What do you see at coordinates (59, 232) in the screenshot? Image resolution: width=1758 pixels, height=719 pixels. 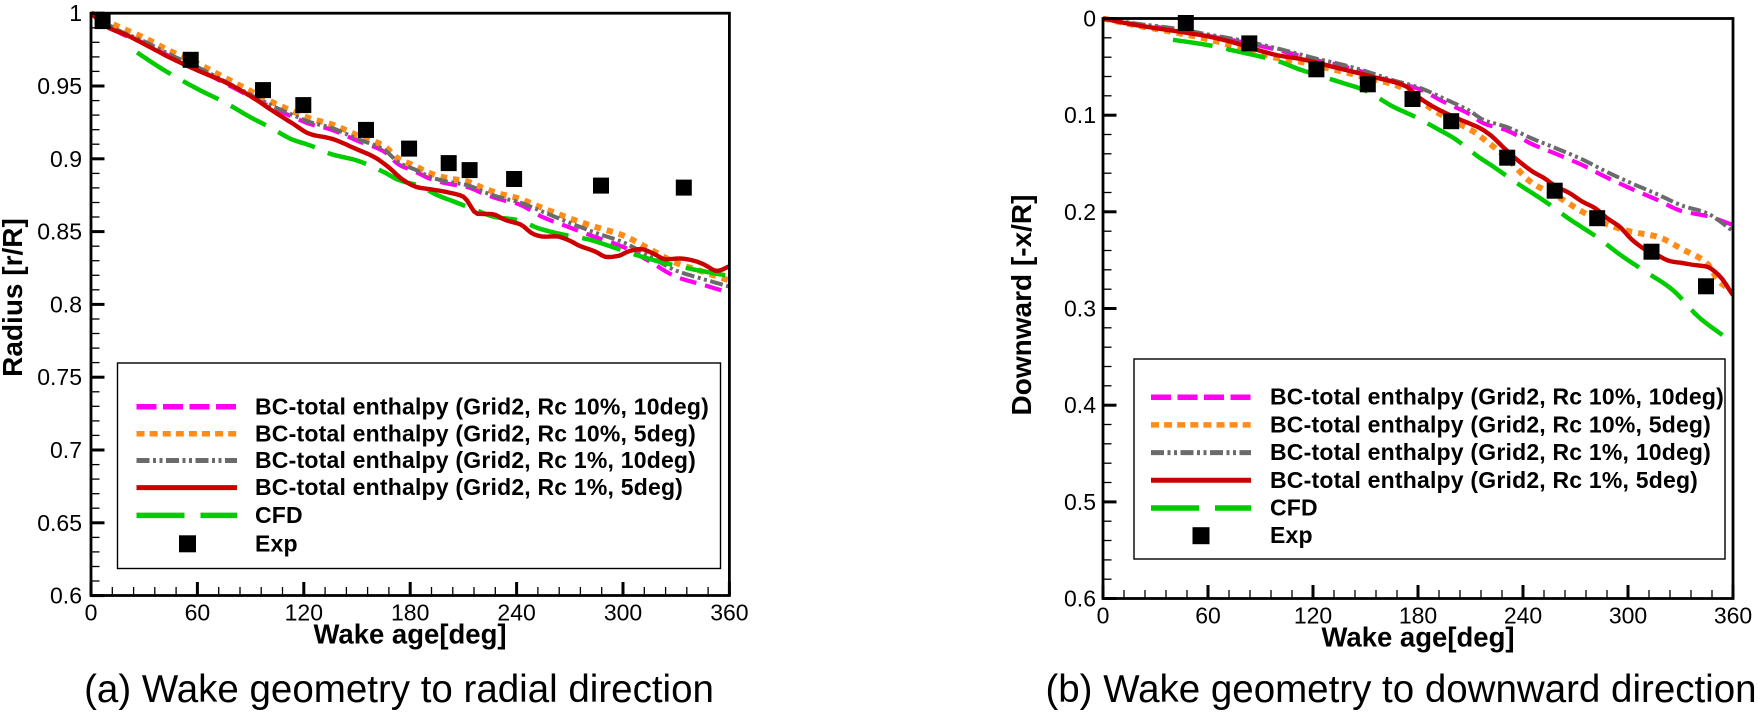 I see `svg-text: 0.85` at bounding box center [59, 232].